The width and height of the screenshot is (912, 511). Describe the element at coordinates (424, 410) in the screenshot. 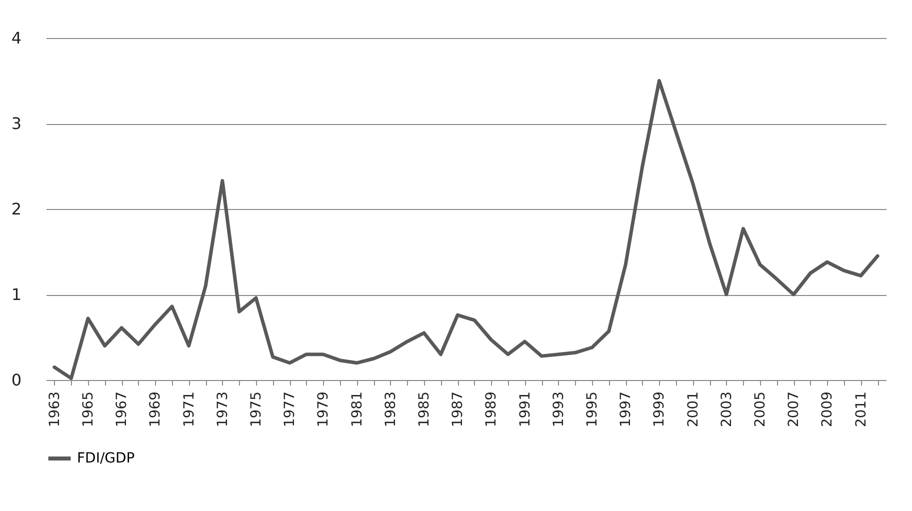

I see `x-tick-label: 1985` at that location.